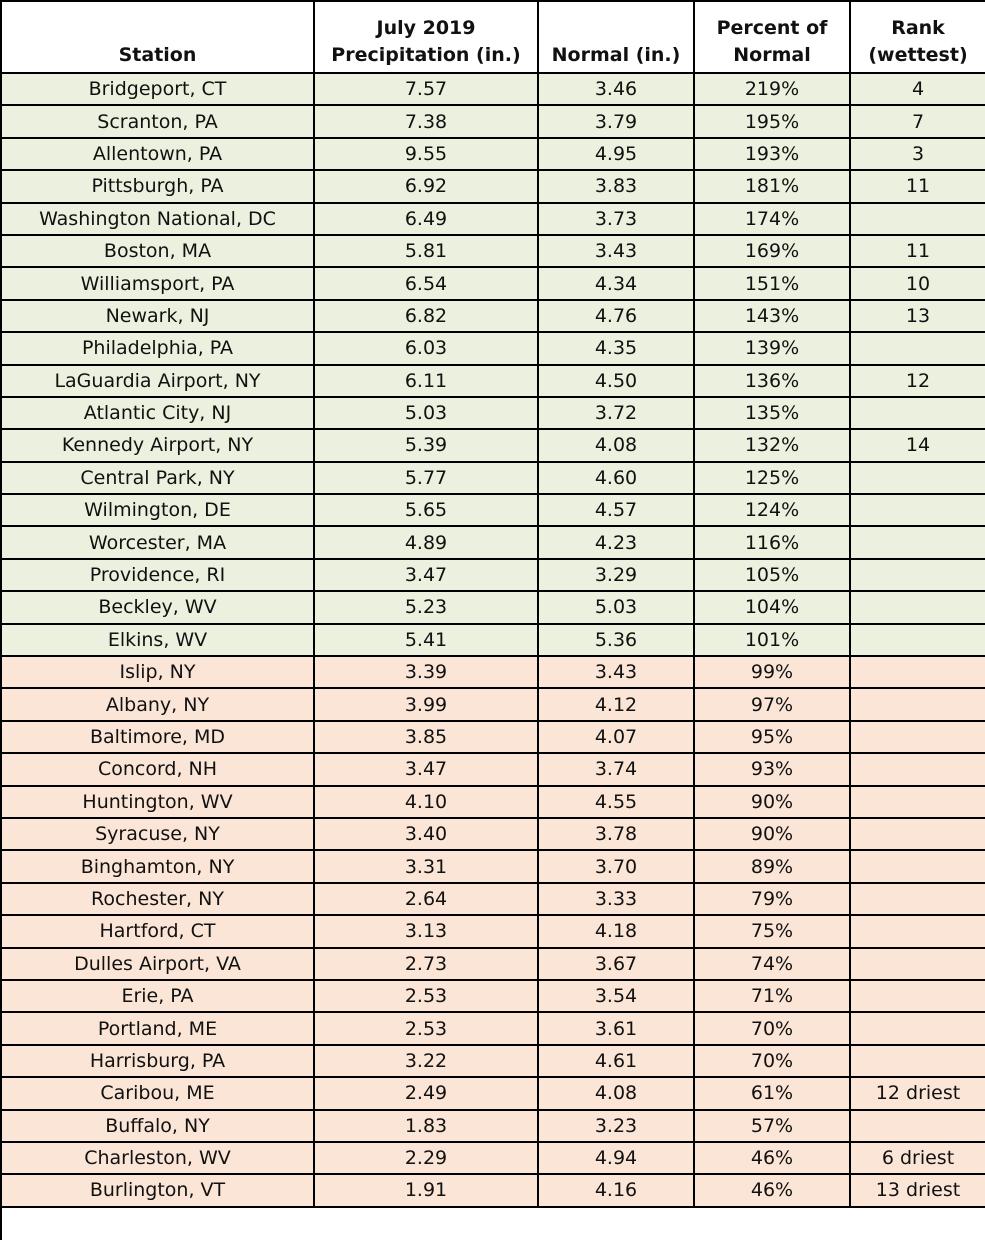  I want to click on normal-cell: 5.36, so click(617, 641).